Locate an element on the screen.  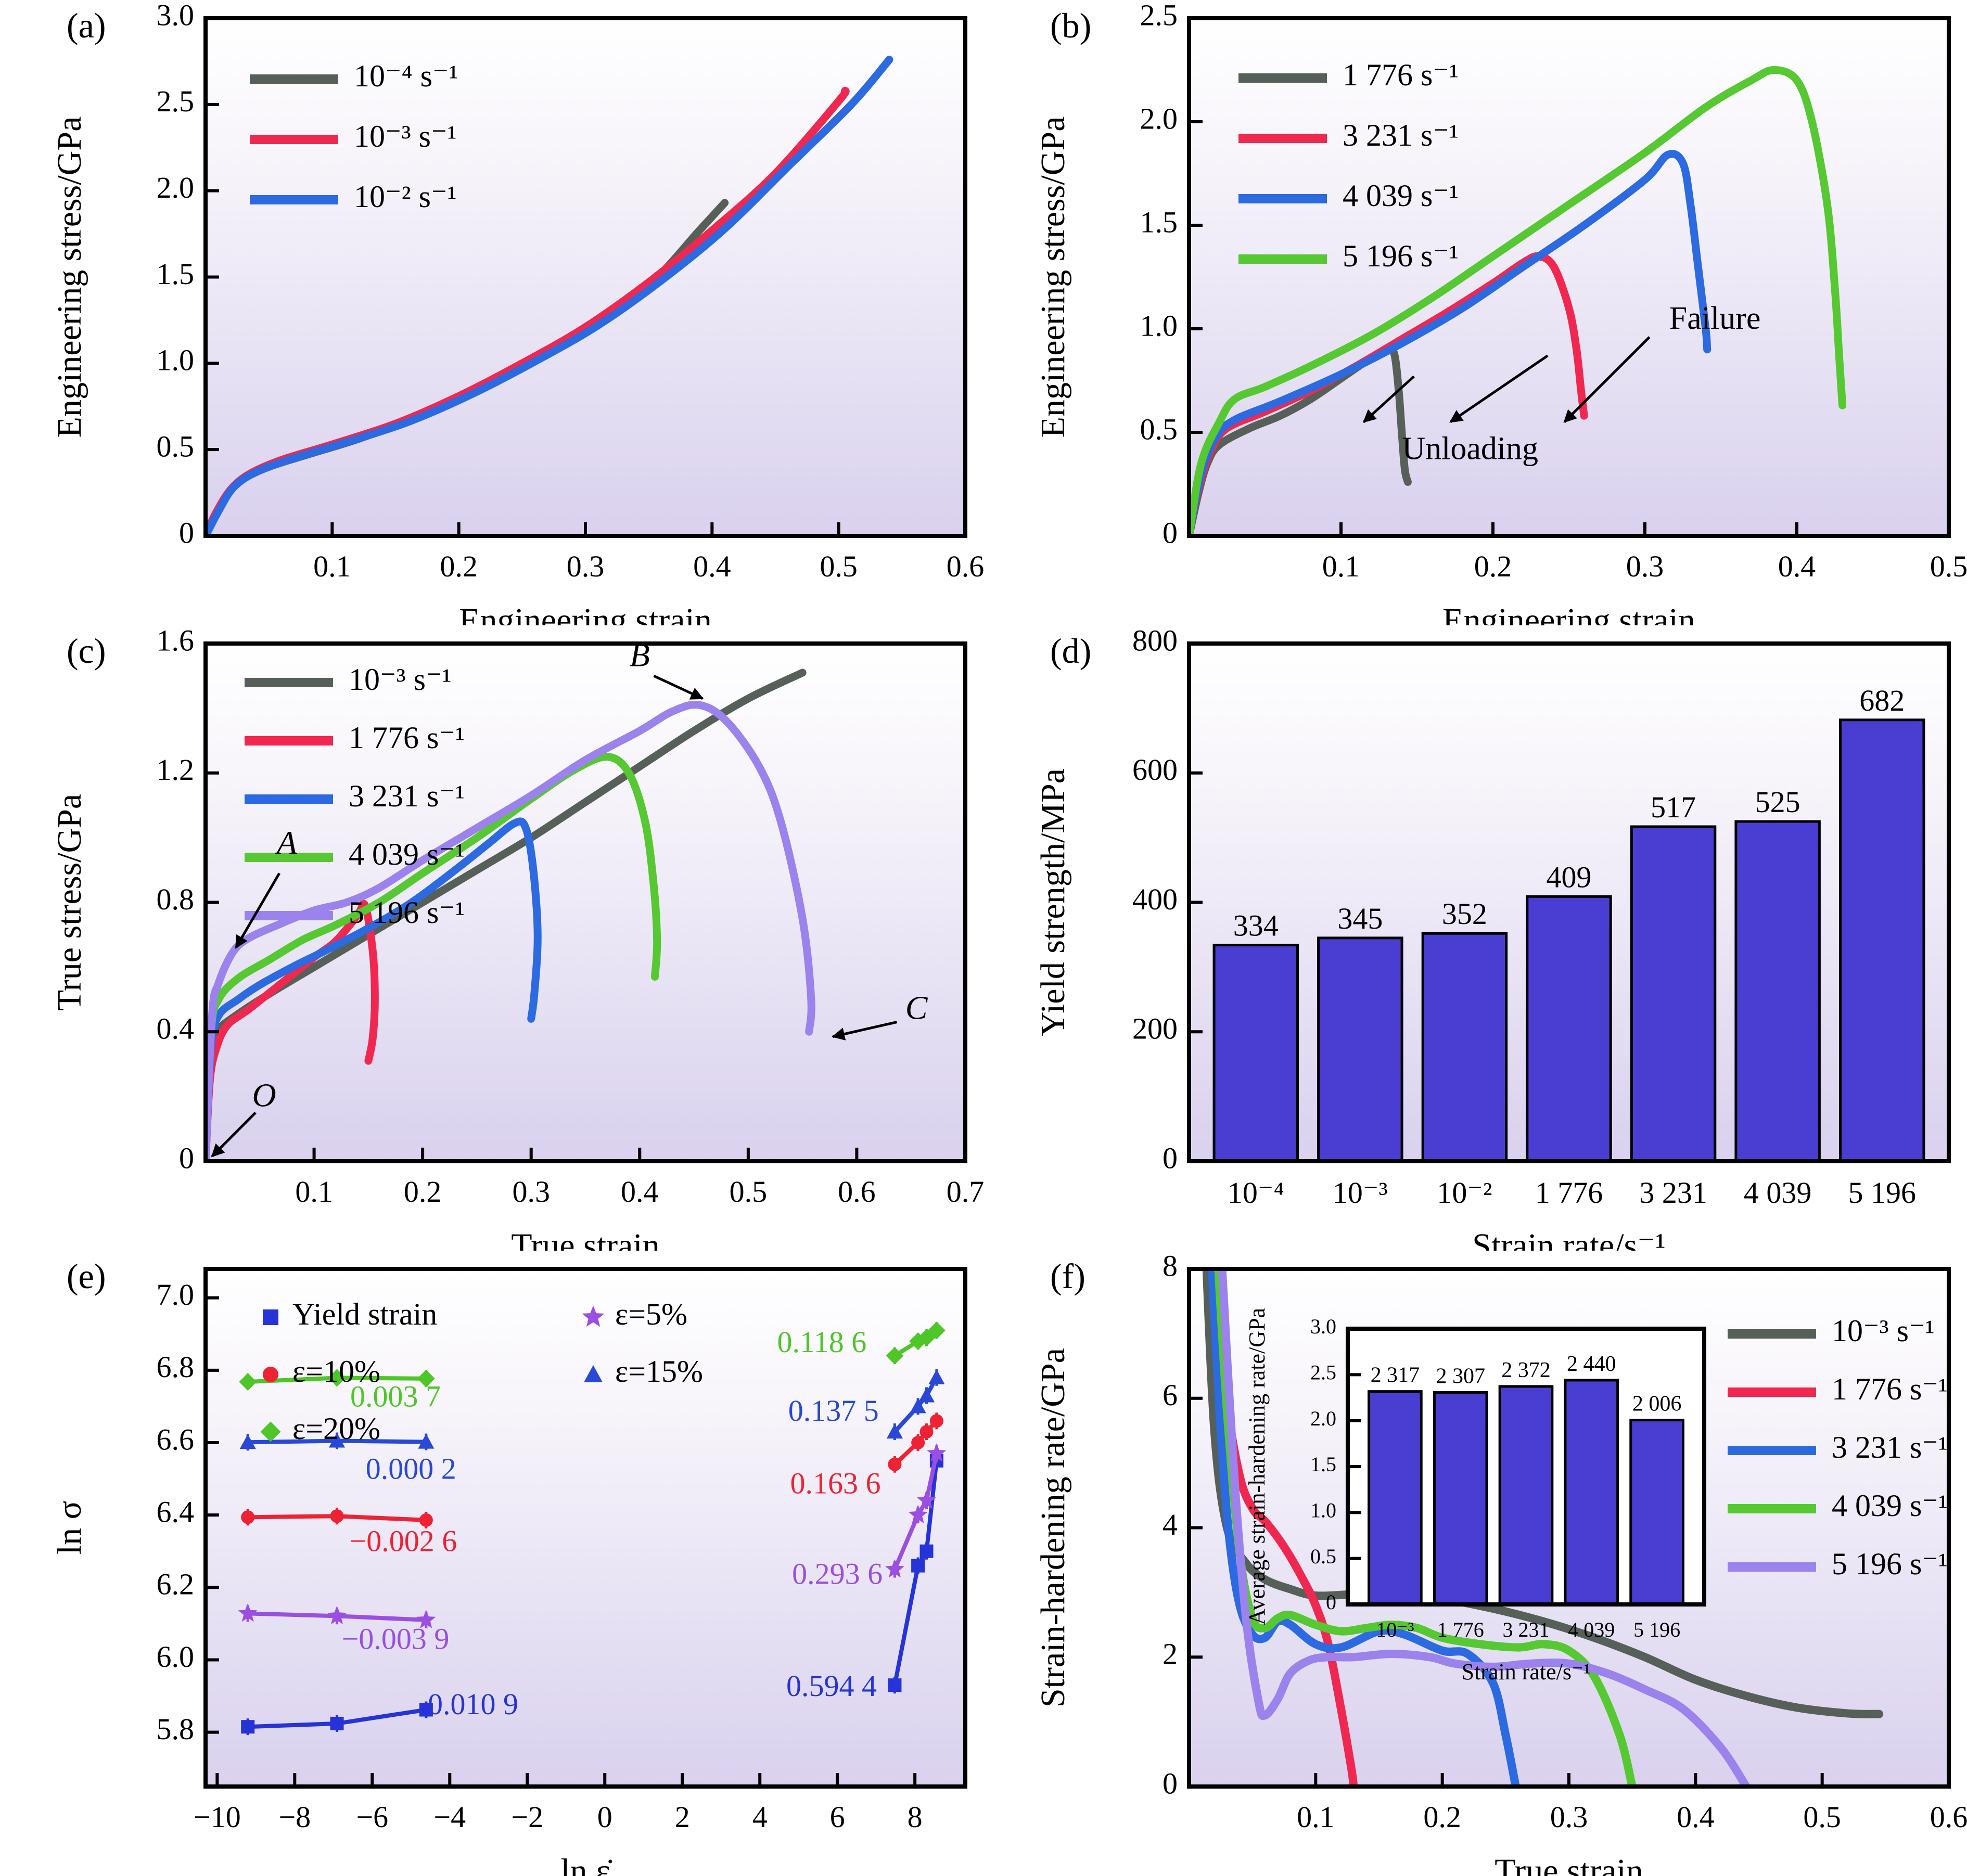
svg-text: 6.4 is located at coordinates (176, 1511).